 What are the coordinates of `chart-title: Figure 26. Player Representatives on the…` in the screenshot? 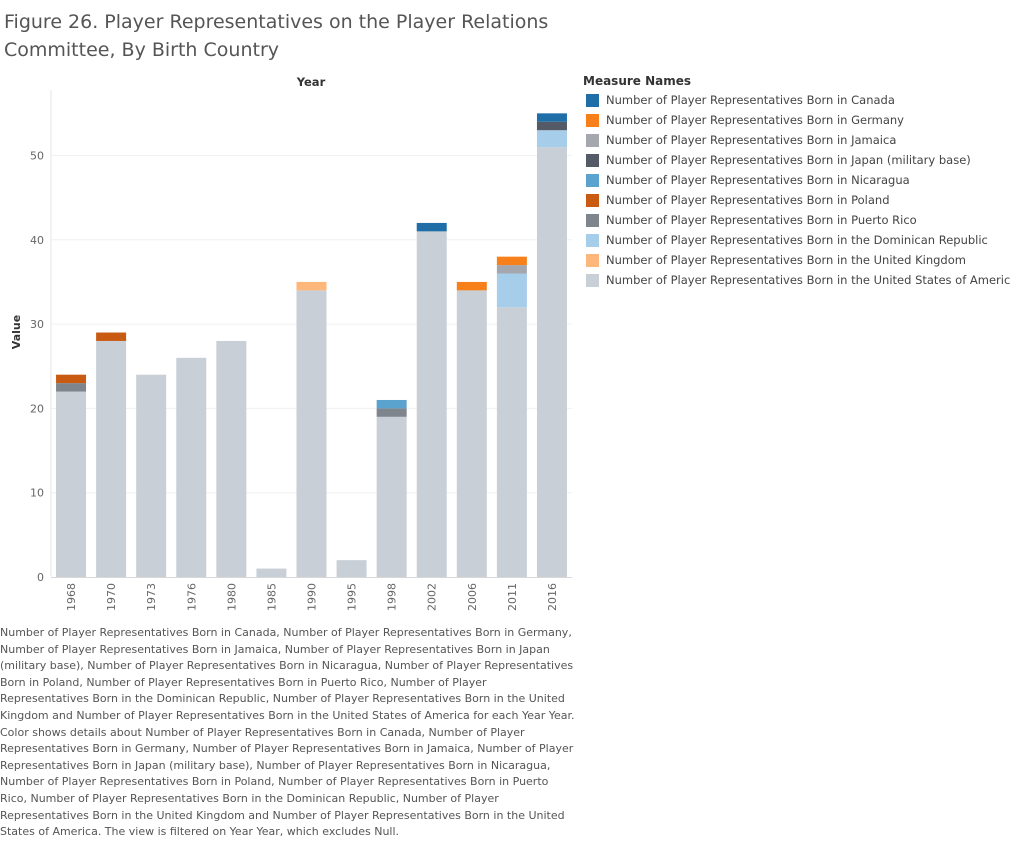 It's located at (276, 36).